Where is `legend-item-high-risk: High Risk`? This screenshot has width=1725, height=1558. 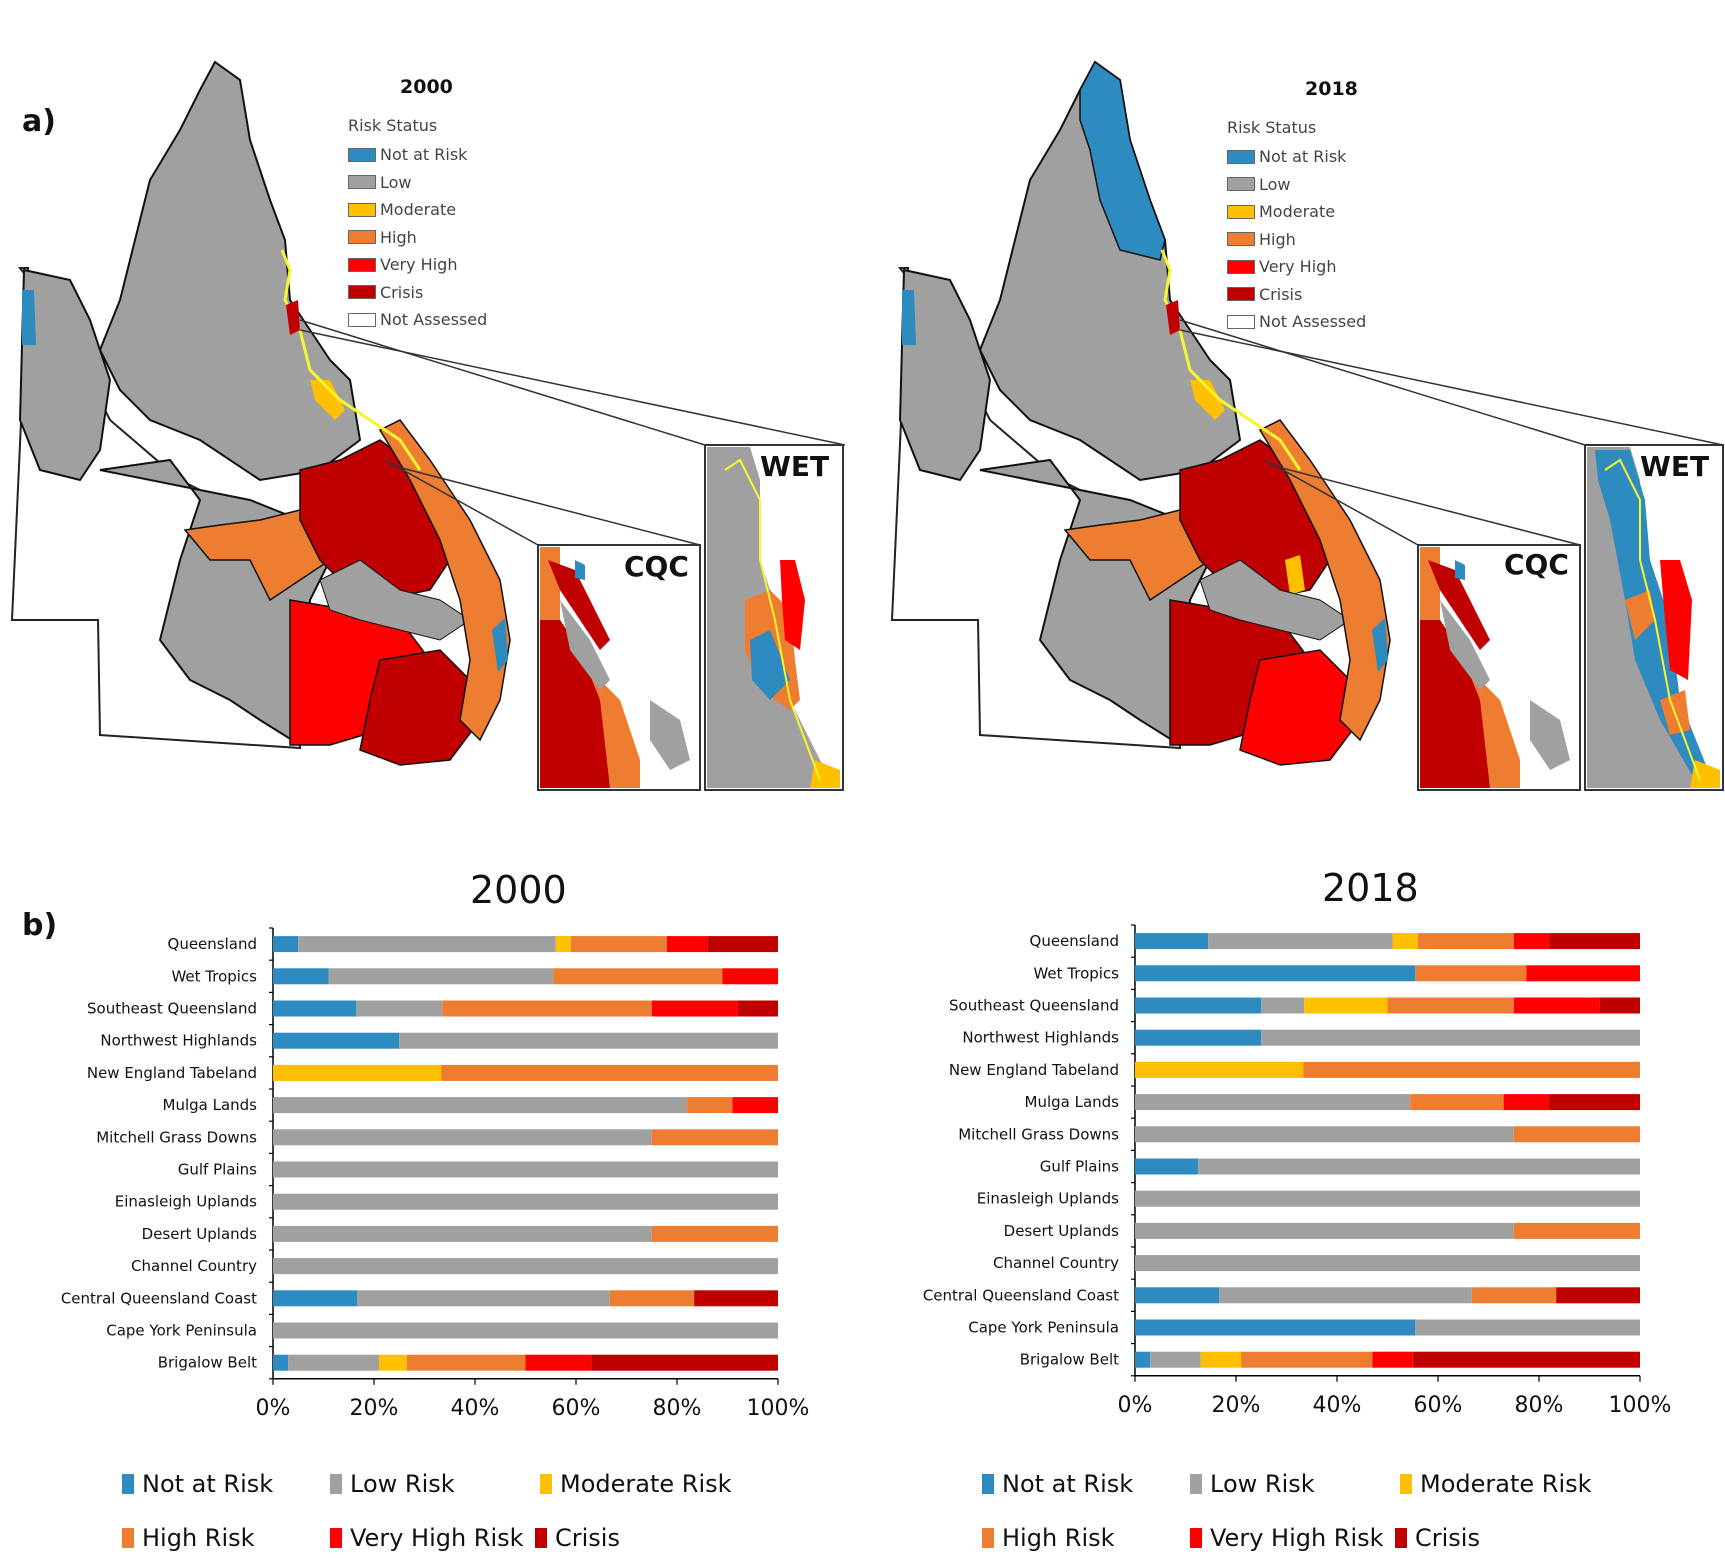
legend-item-high-risk: High Risk is located at coordinates (188, 1538).